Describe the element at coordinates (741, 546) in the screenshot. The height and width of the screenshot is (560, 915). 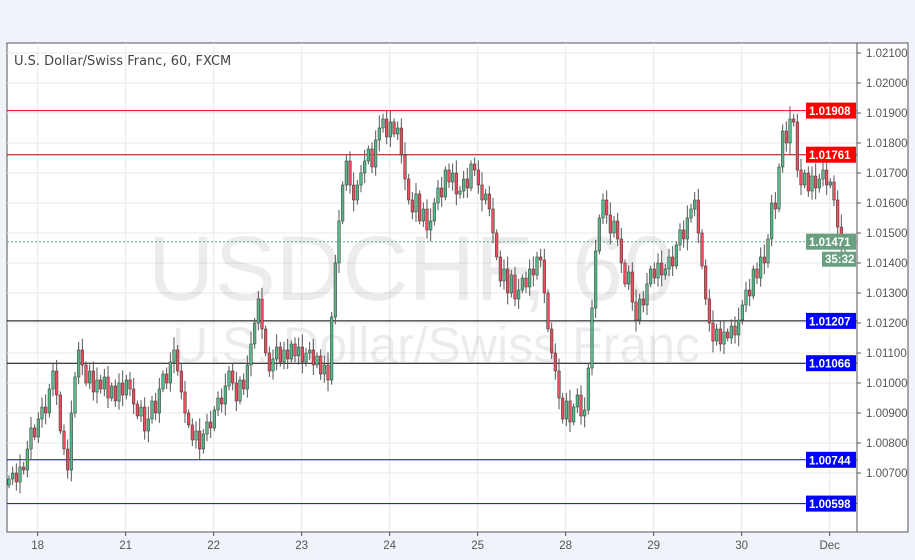
I see `time-tick-label: 30` at that location.